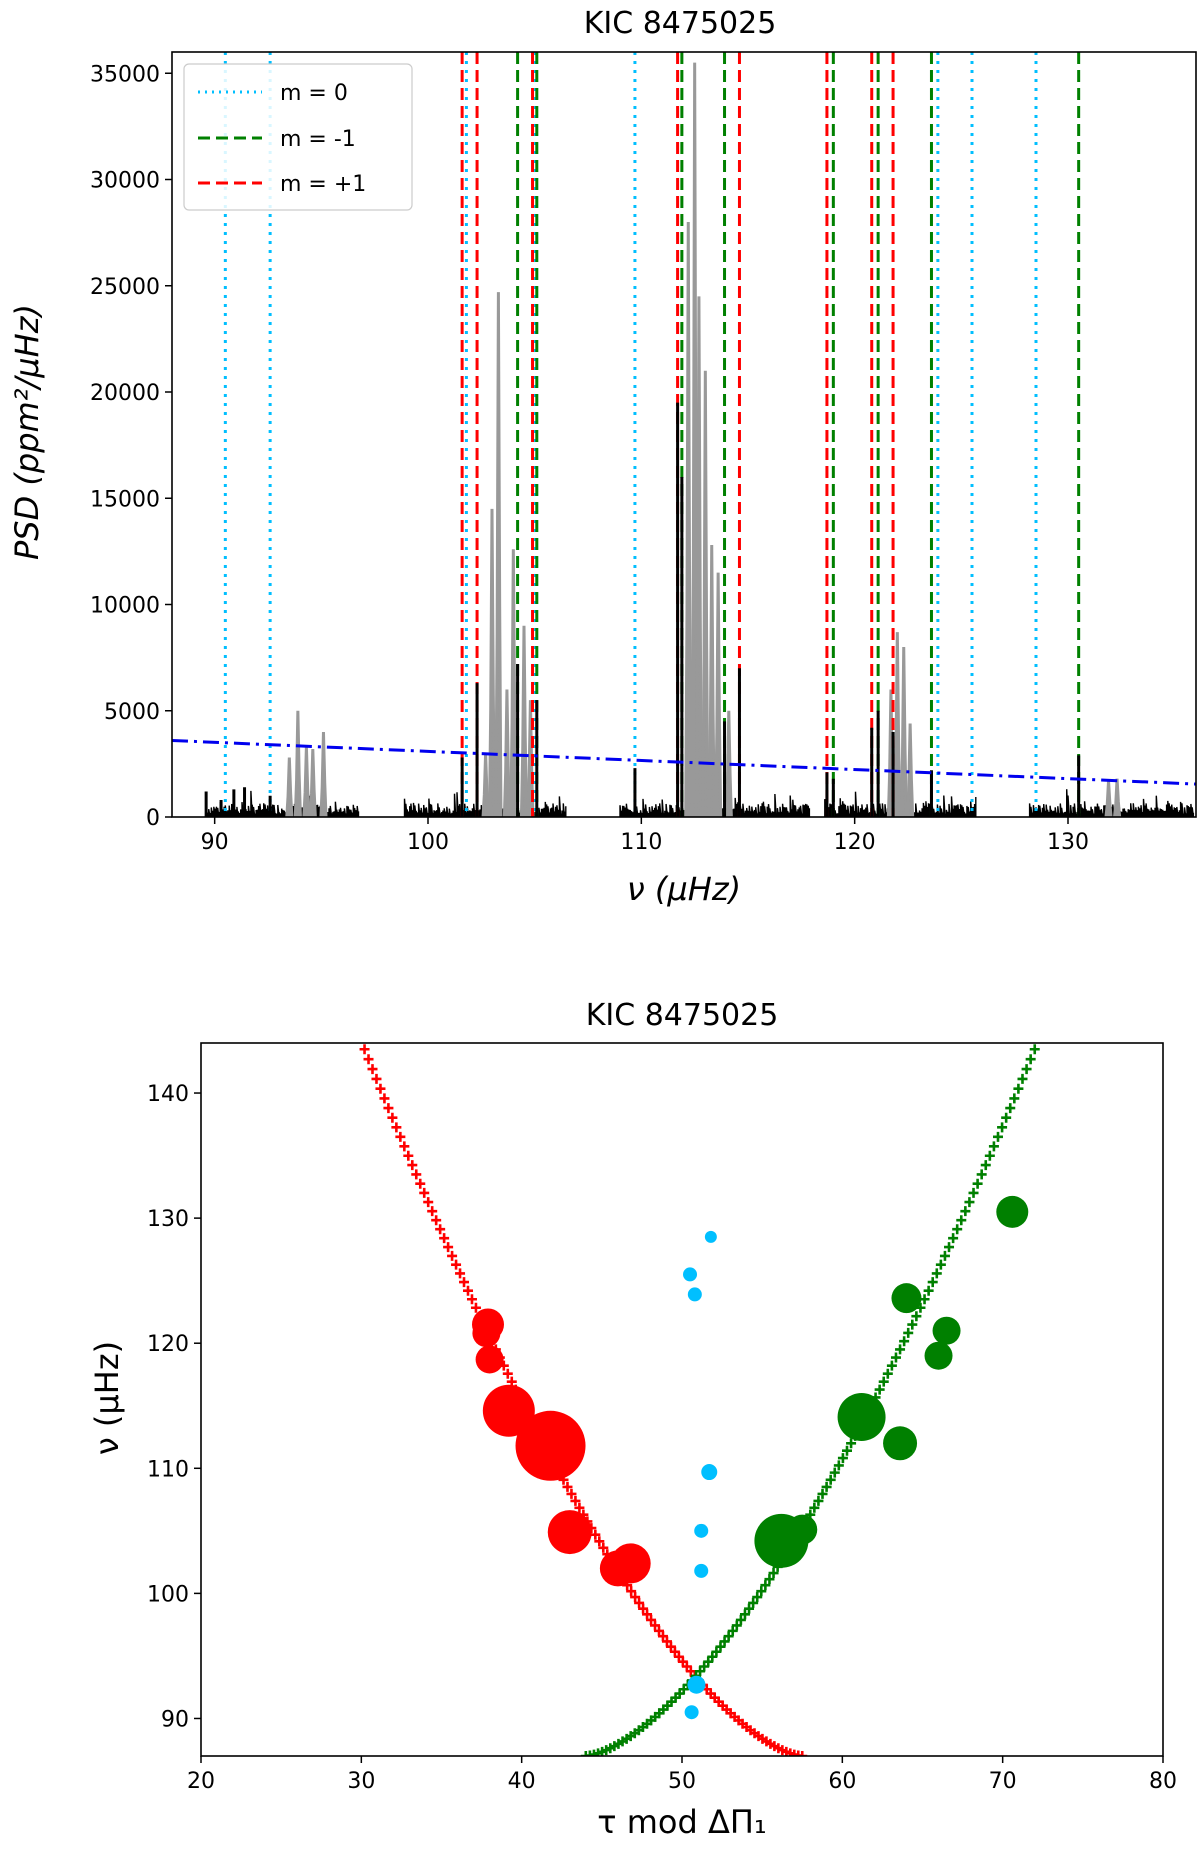 This screenshot has height=1849, width=1200. Describe the element at coordinates (125, 287) in the screenshot. I see `psd-y-tick-label: 25000` at that location.